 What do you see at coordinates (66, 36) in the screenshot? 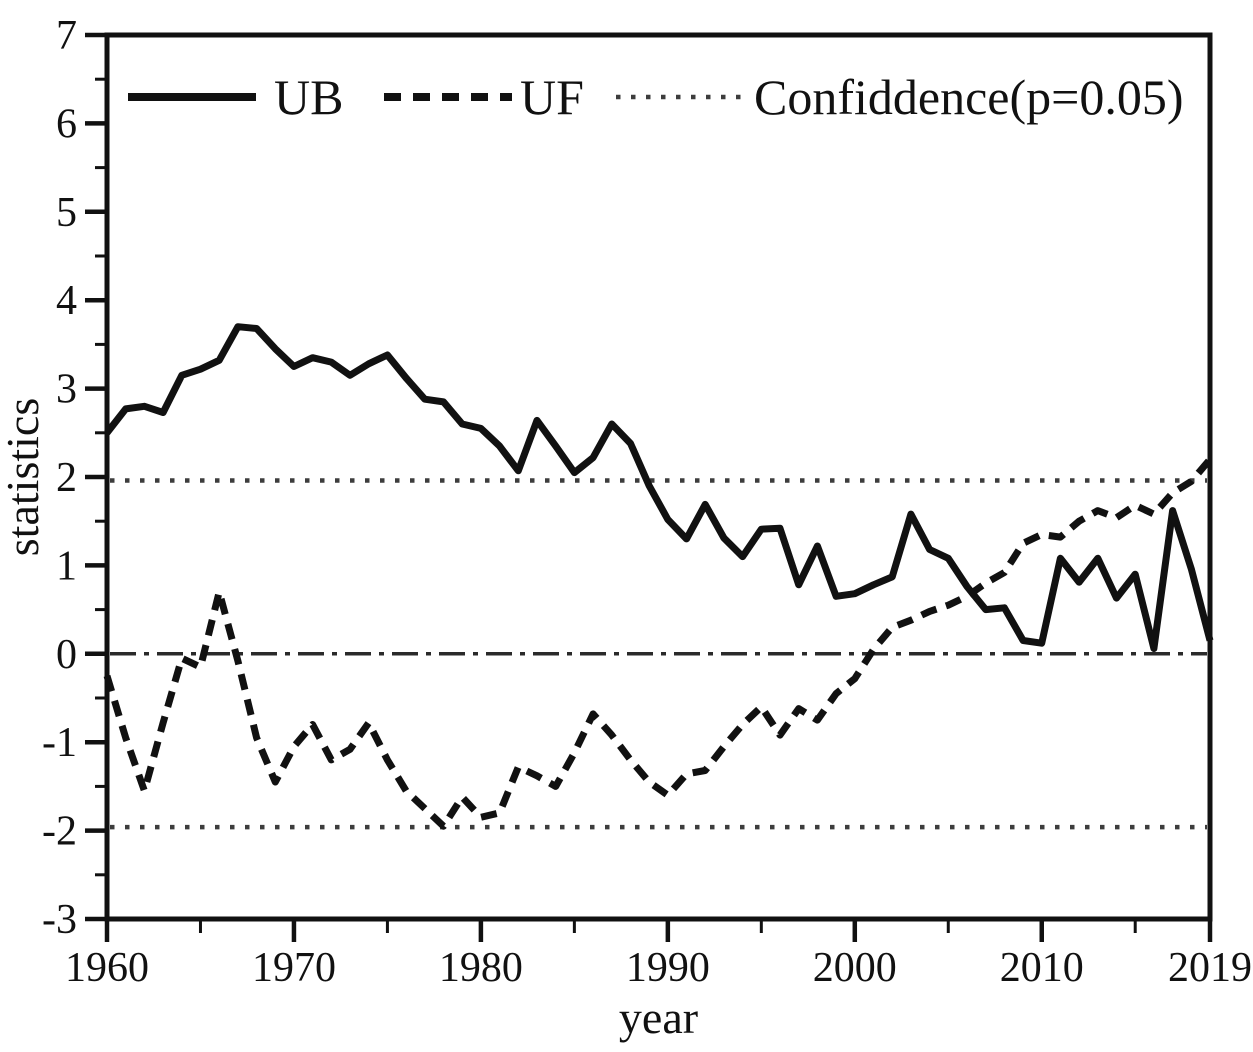
I see `y-axis-tick-label: 7` at bounding box center [66, 36].